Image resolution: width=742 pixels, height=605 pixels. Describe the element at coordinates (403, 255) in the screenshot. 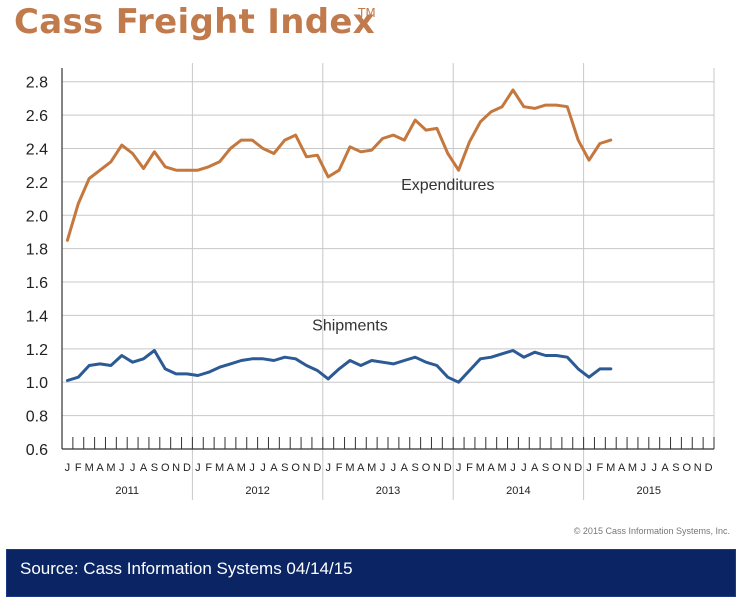

I see `series-labels: Expenditures Shipments` at that location.